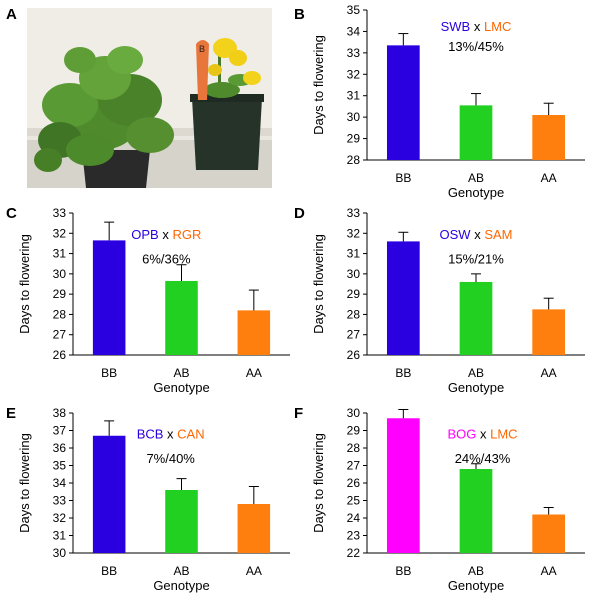 This screenshot has width=593, height=600. Describe the element at coordinates (171, 434) in the screenshot. I see `cross-label: BCB x CAN` at that location.